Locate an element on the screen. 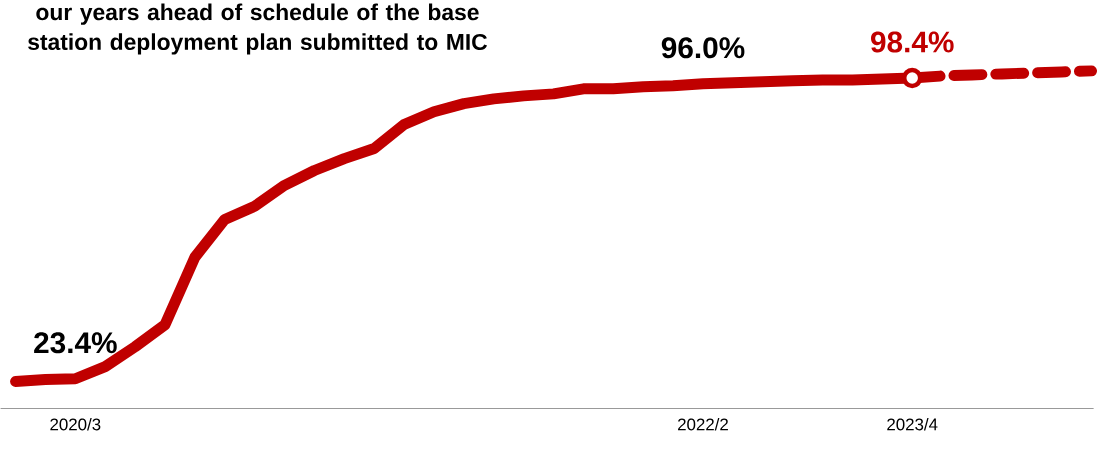 The width and height of the screenshot is (1097, 452). annotation: 96.0% is located at coordinates (703, 48).